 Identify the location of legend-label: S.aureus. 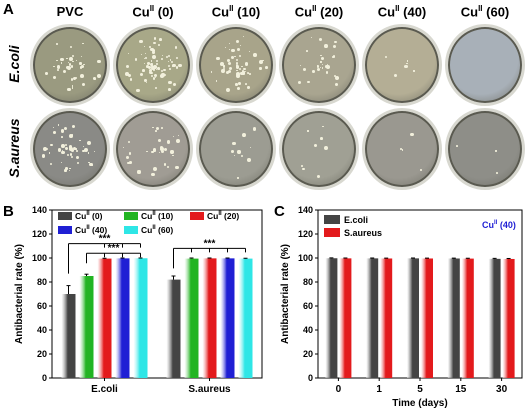
(363, 233).